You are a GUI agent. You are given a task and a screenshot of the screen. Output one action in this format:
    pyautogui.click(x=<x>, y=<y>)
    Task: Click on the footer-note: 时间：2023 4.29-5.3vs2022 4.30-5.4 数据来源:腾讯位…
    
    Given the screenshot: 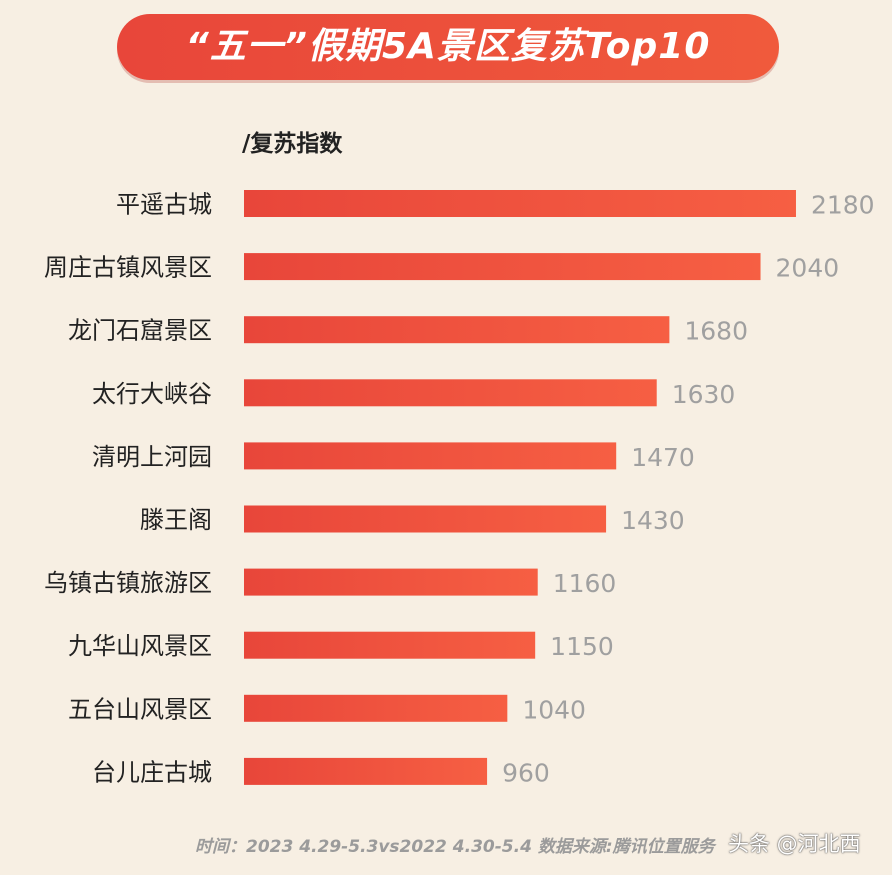 What is the action you would take?
    pyautogui.click(x=455, y=847)
    